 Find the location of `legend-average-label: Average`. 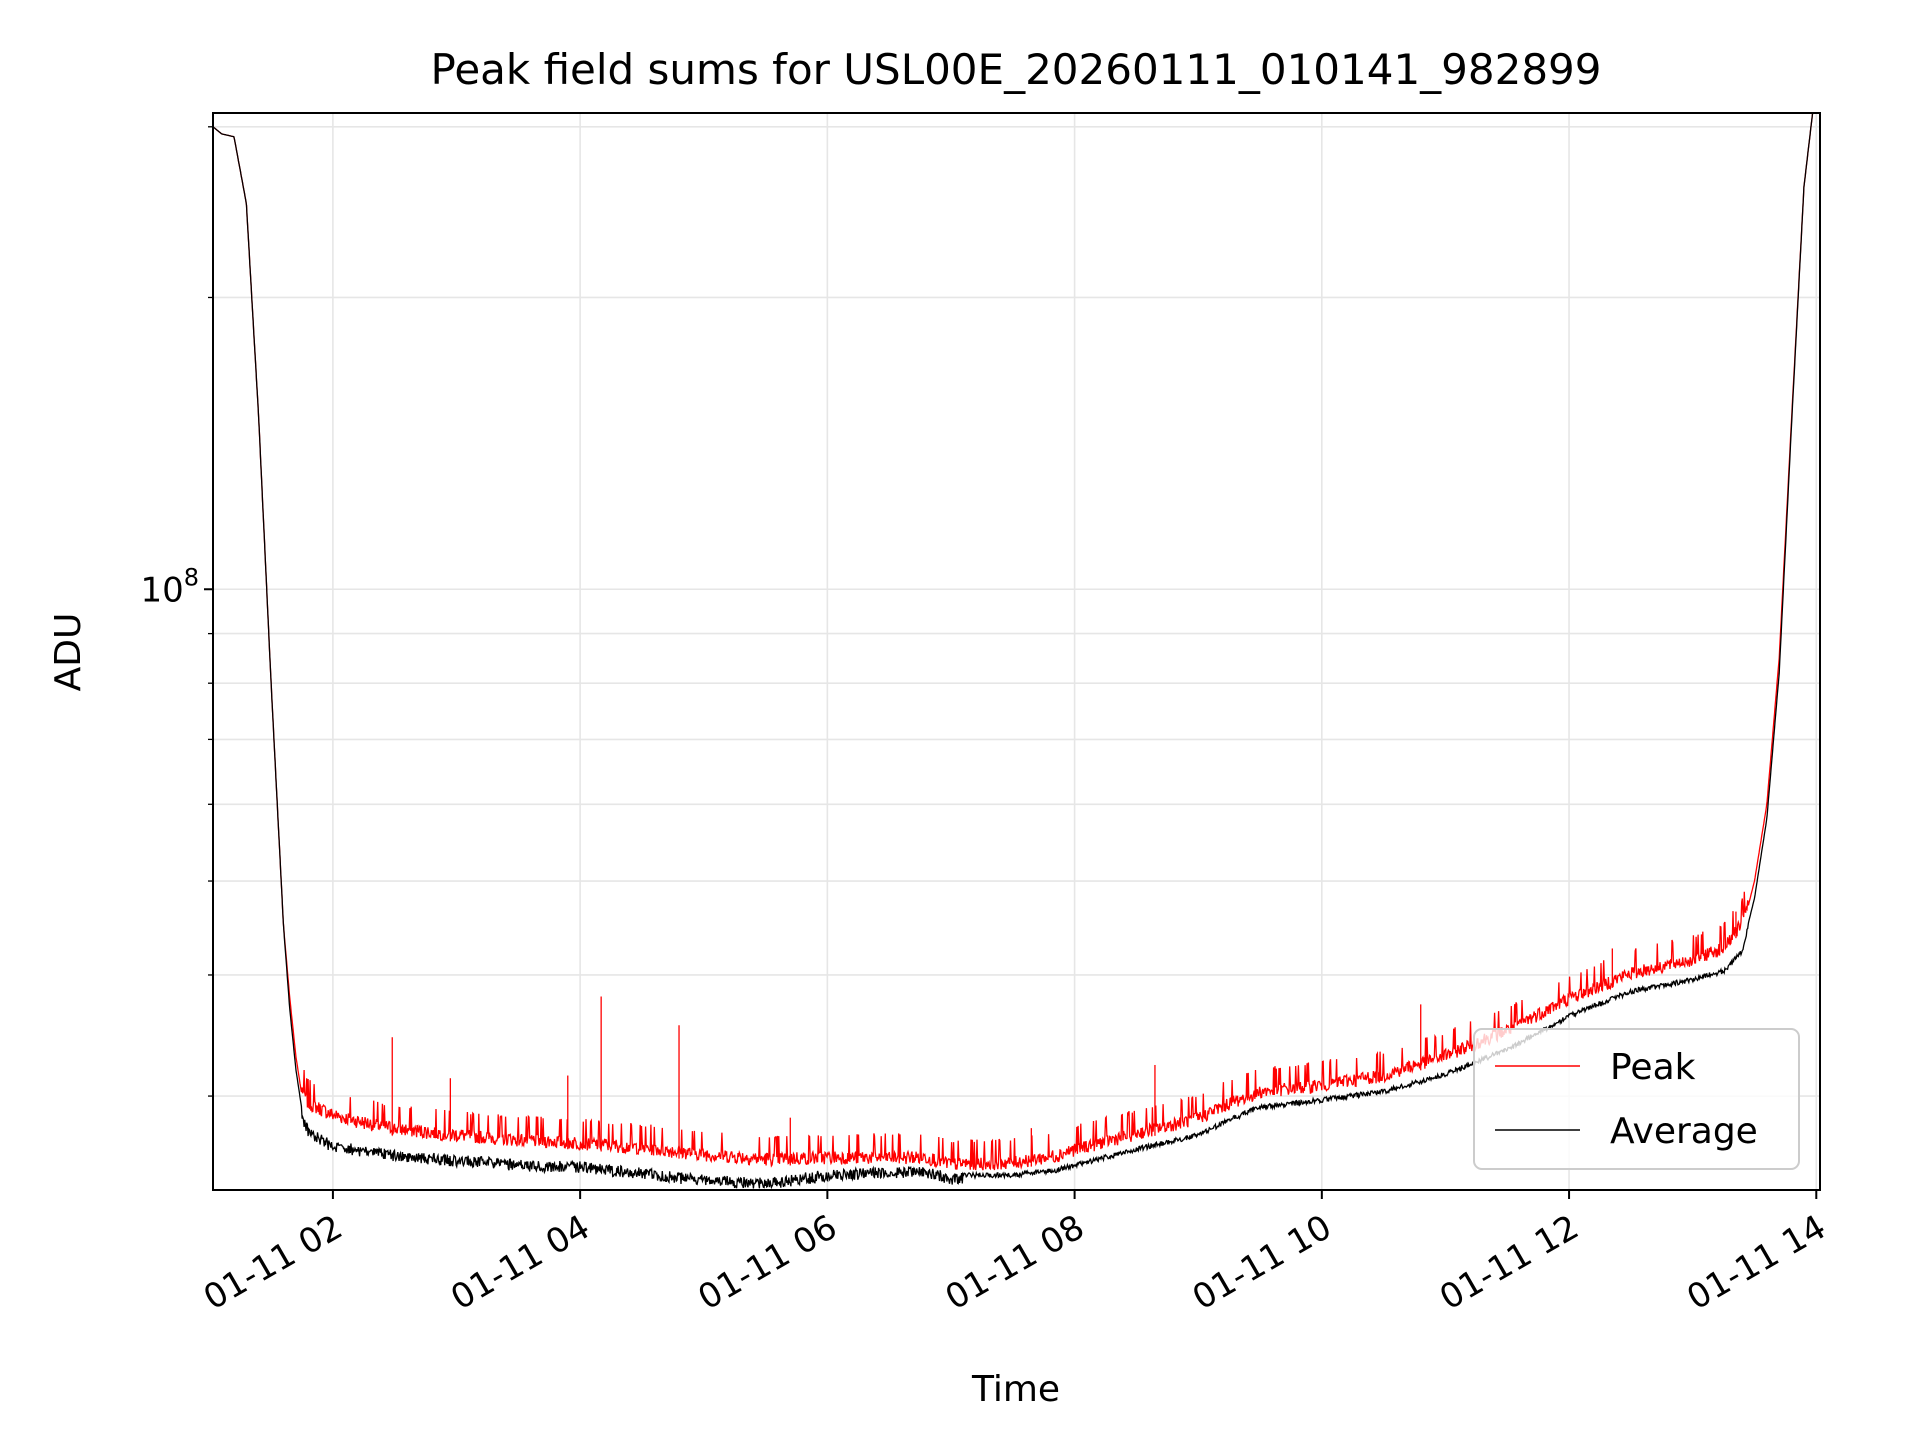

legend-average-label: Average is located at coordinates (1684, 1131).